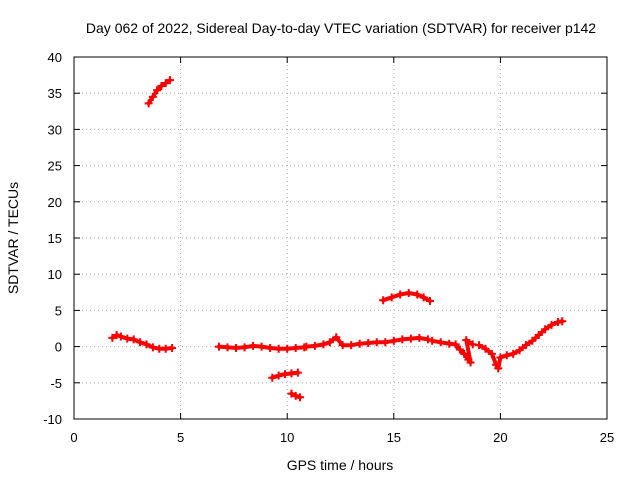 The width and height of the screenshot is (640, 480). I want to click on y-tick-label: 30, so click(55, 129).